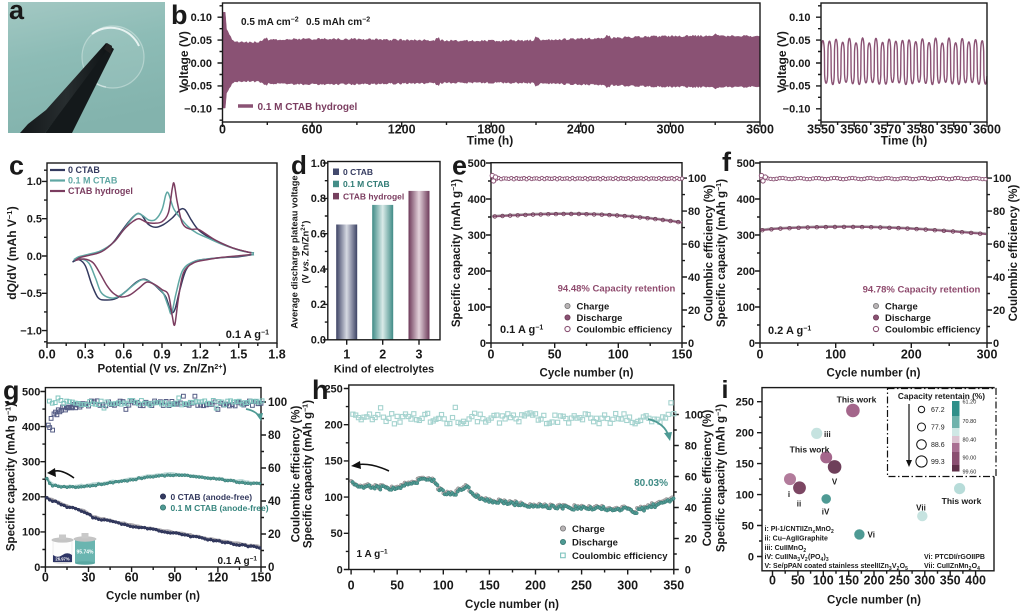  What do you see at coordinates (238, 355) in the screenshot?
I see `svg-text: 1.5` at bounding box center [238, 355].